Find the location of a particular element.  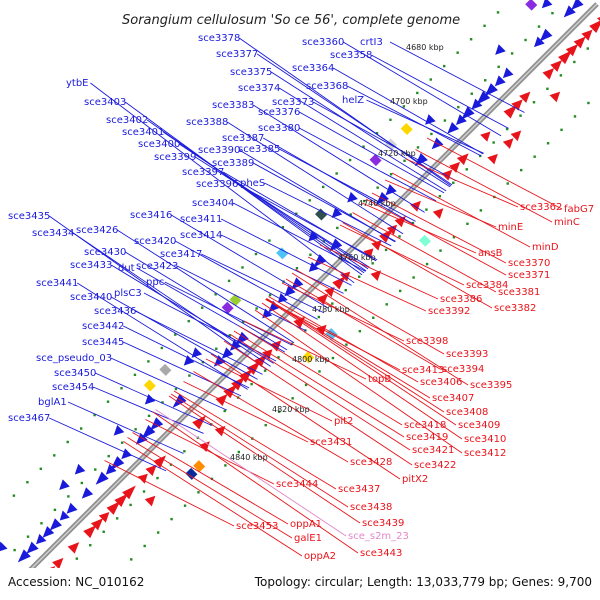

gene-label: sce3406 is located at coordinates (441, 382).